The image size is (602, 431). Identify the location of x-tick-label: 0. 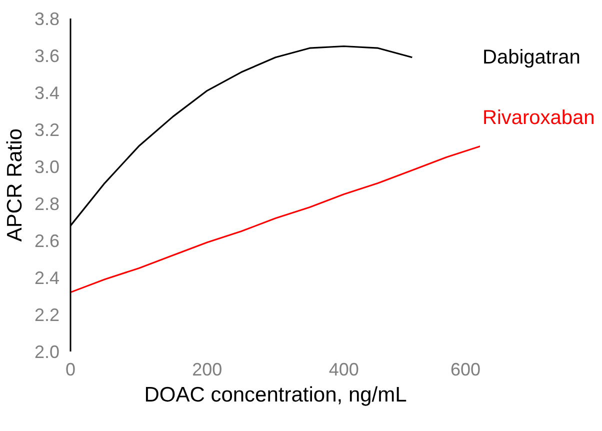
(70, 370).